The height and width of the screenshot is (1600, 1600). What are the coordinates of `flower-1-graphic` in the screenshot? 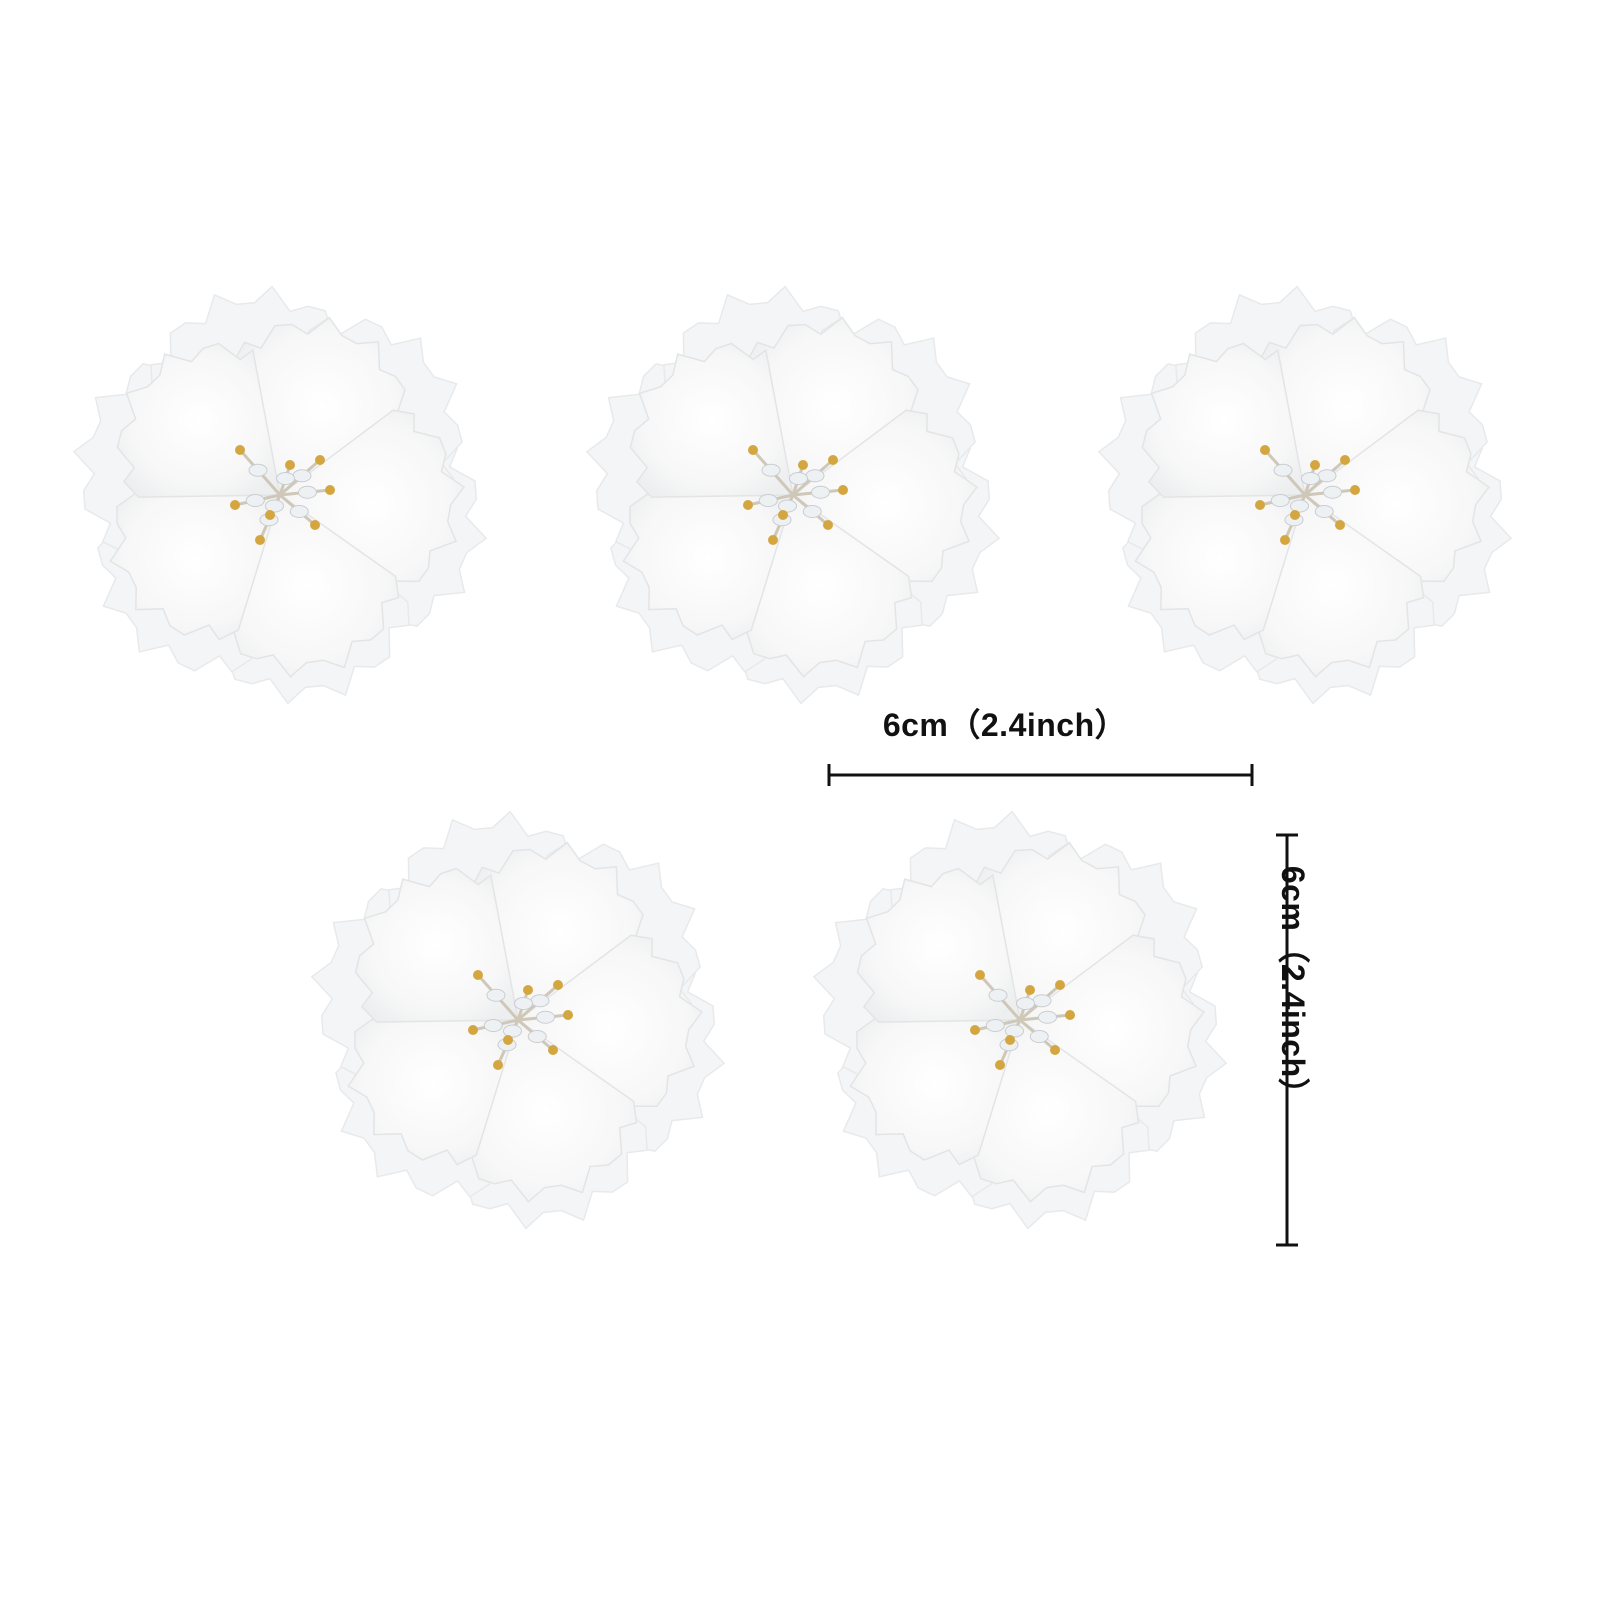 It's located at (280, 495).